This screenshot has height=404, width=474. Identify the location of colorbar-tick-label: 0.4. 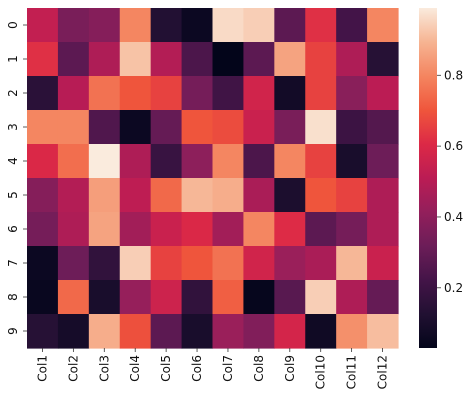
(453, 217).